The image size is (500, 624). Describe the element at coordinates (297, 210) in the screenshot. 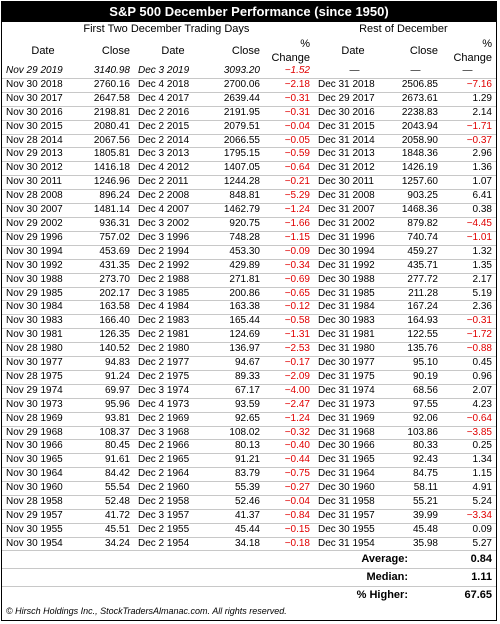

I see `cell-pct-change-first-days: −1.24` at that location.